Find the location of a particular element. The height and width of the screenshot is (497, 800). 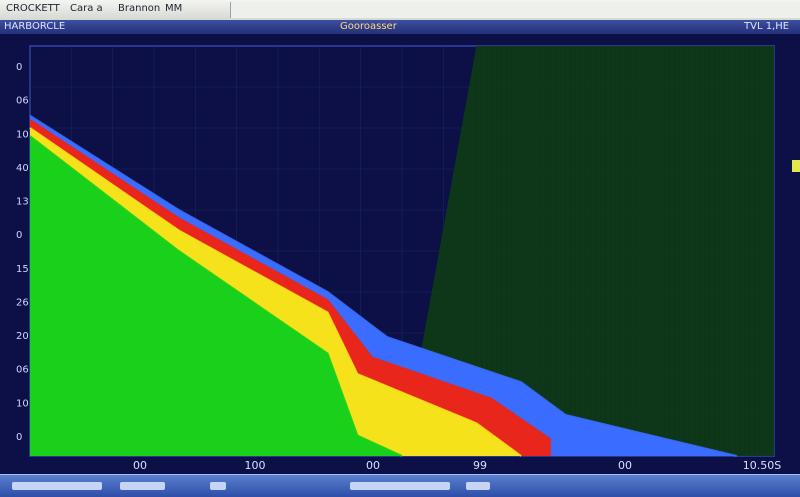

y-tick-label: 20 is located at coordinates (22, 336).